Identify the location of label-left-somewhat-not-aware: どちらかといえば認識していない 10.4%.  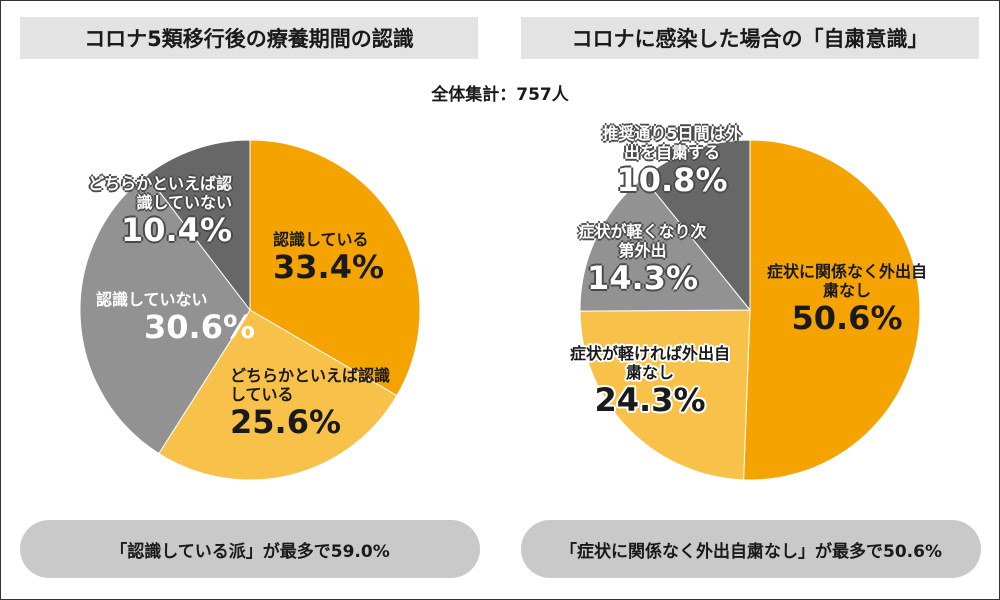
(157, 211).